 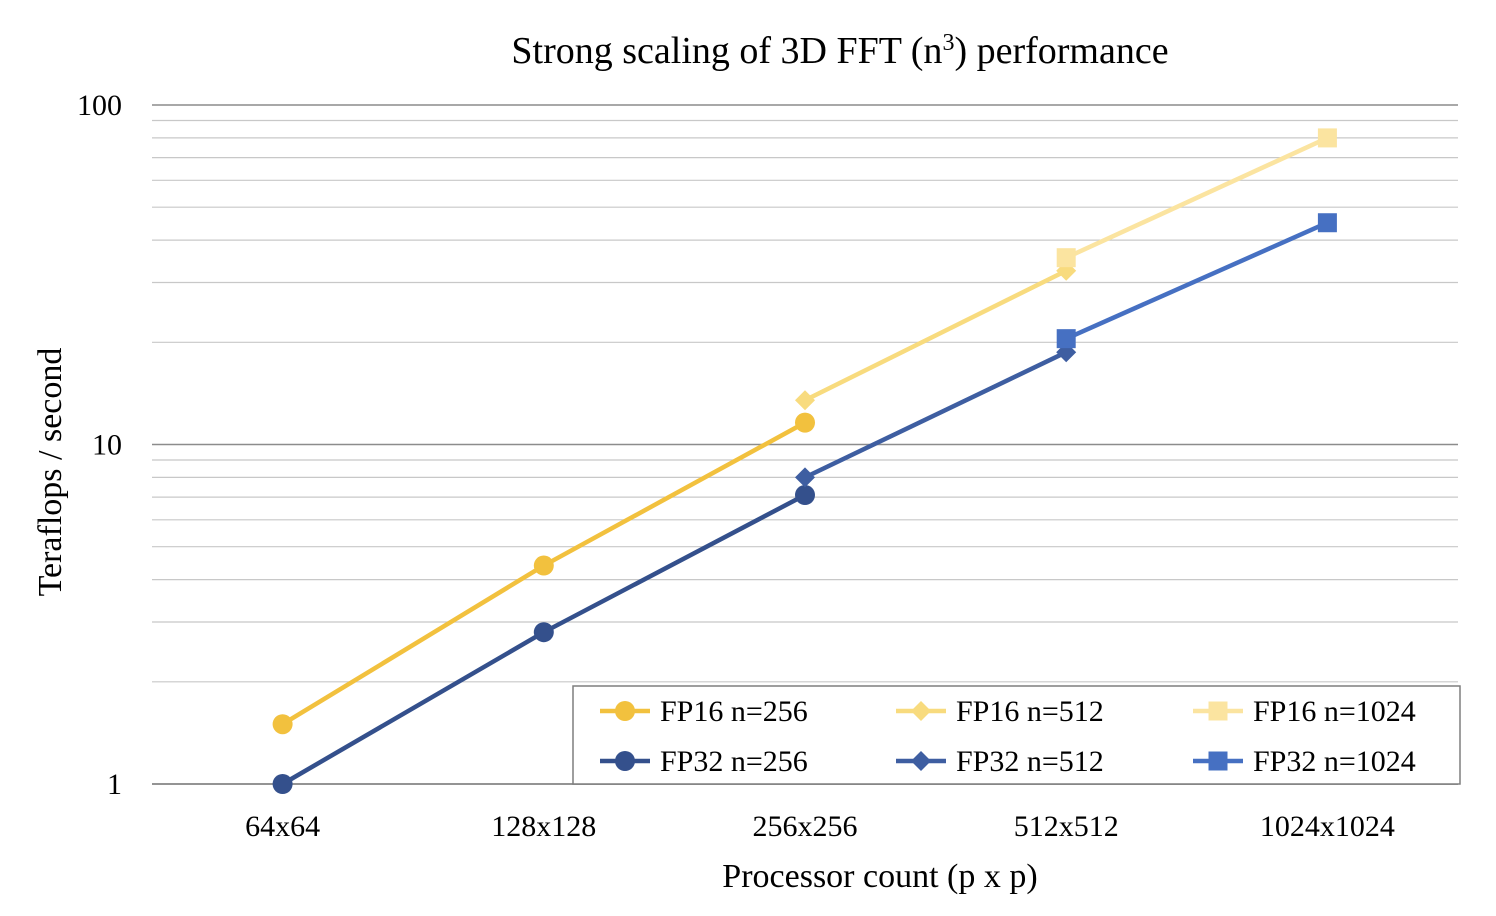 I want to click on x-tick-label: 256x256, so click(x=805, y=826).